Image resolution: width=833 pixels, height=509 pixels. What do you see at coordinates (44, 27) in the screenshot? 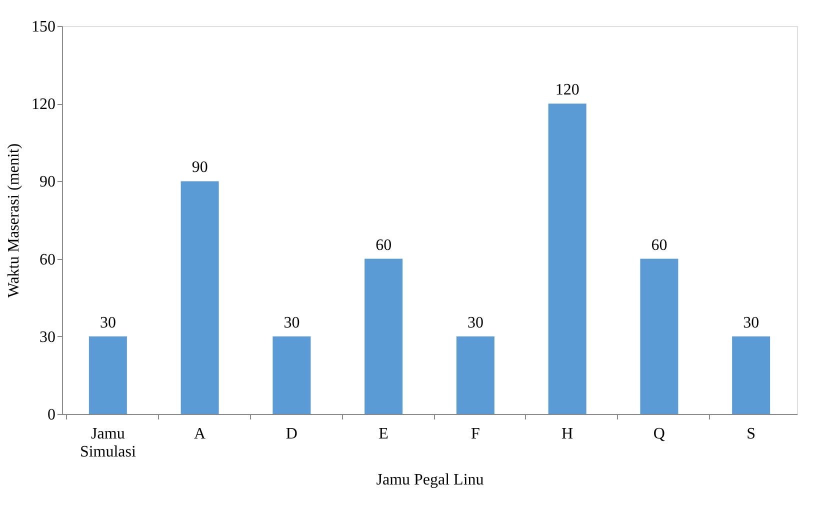
I see `y-tick-label: 150` at bounding box center [44, 27].